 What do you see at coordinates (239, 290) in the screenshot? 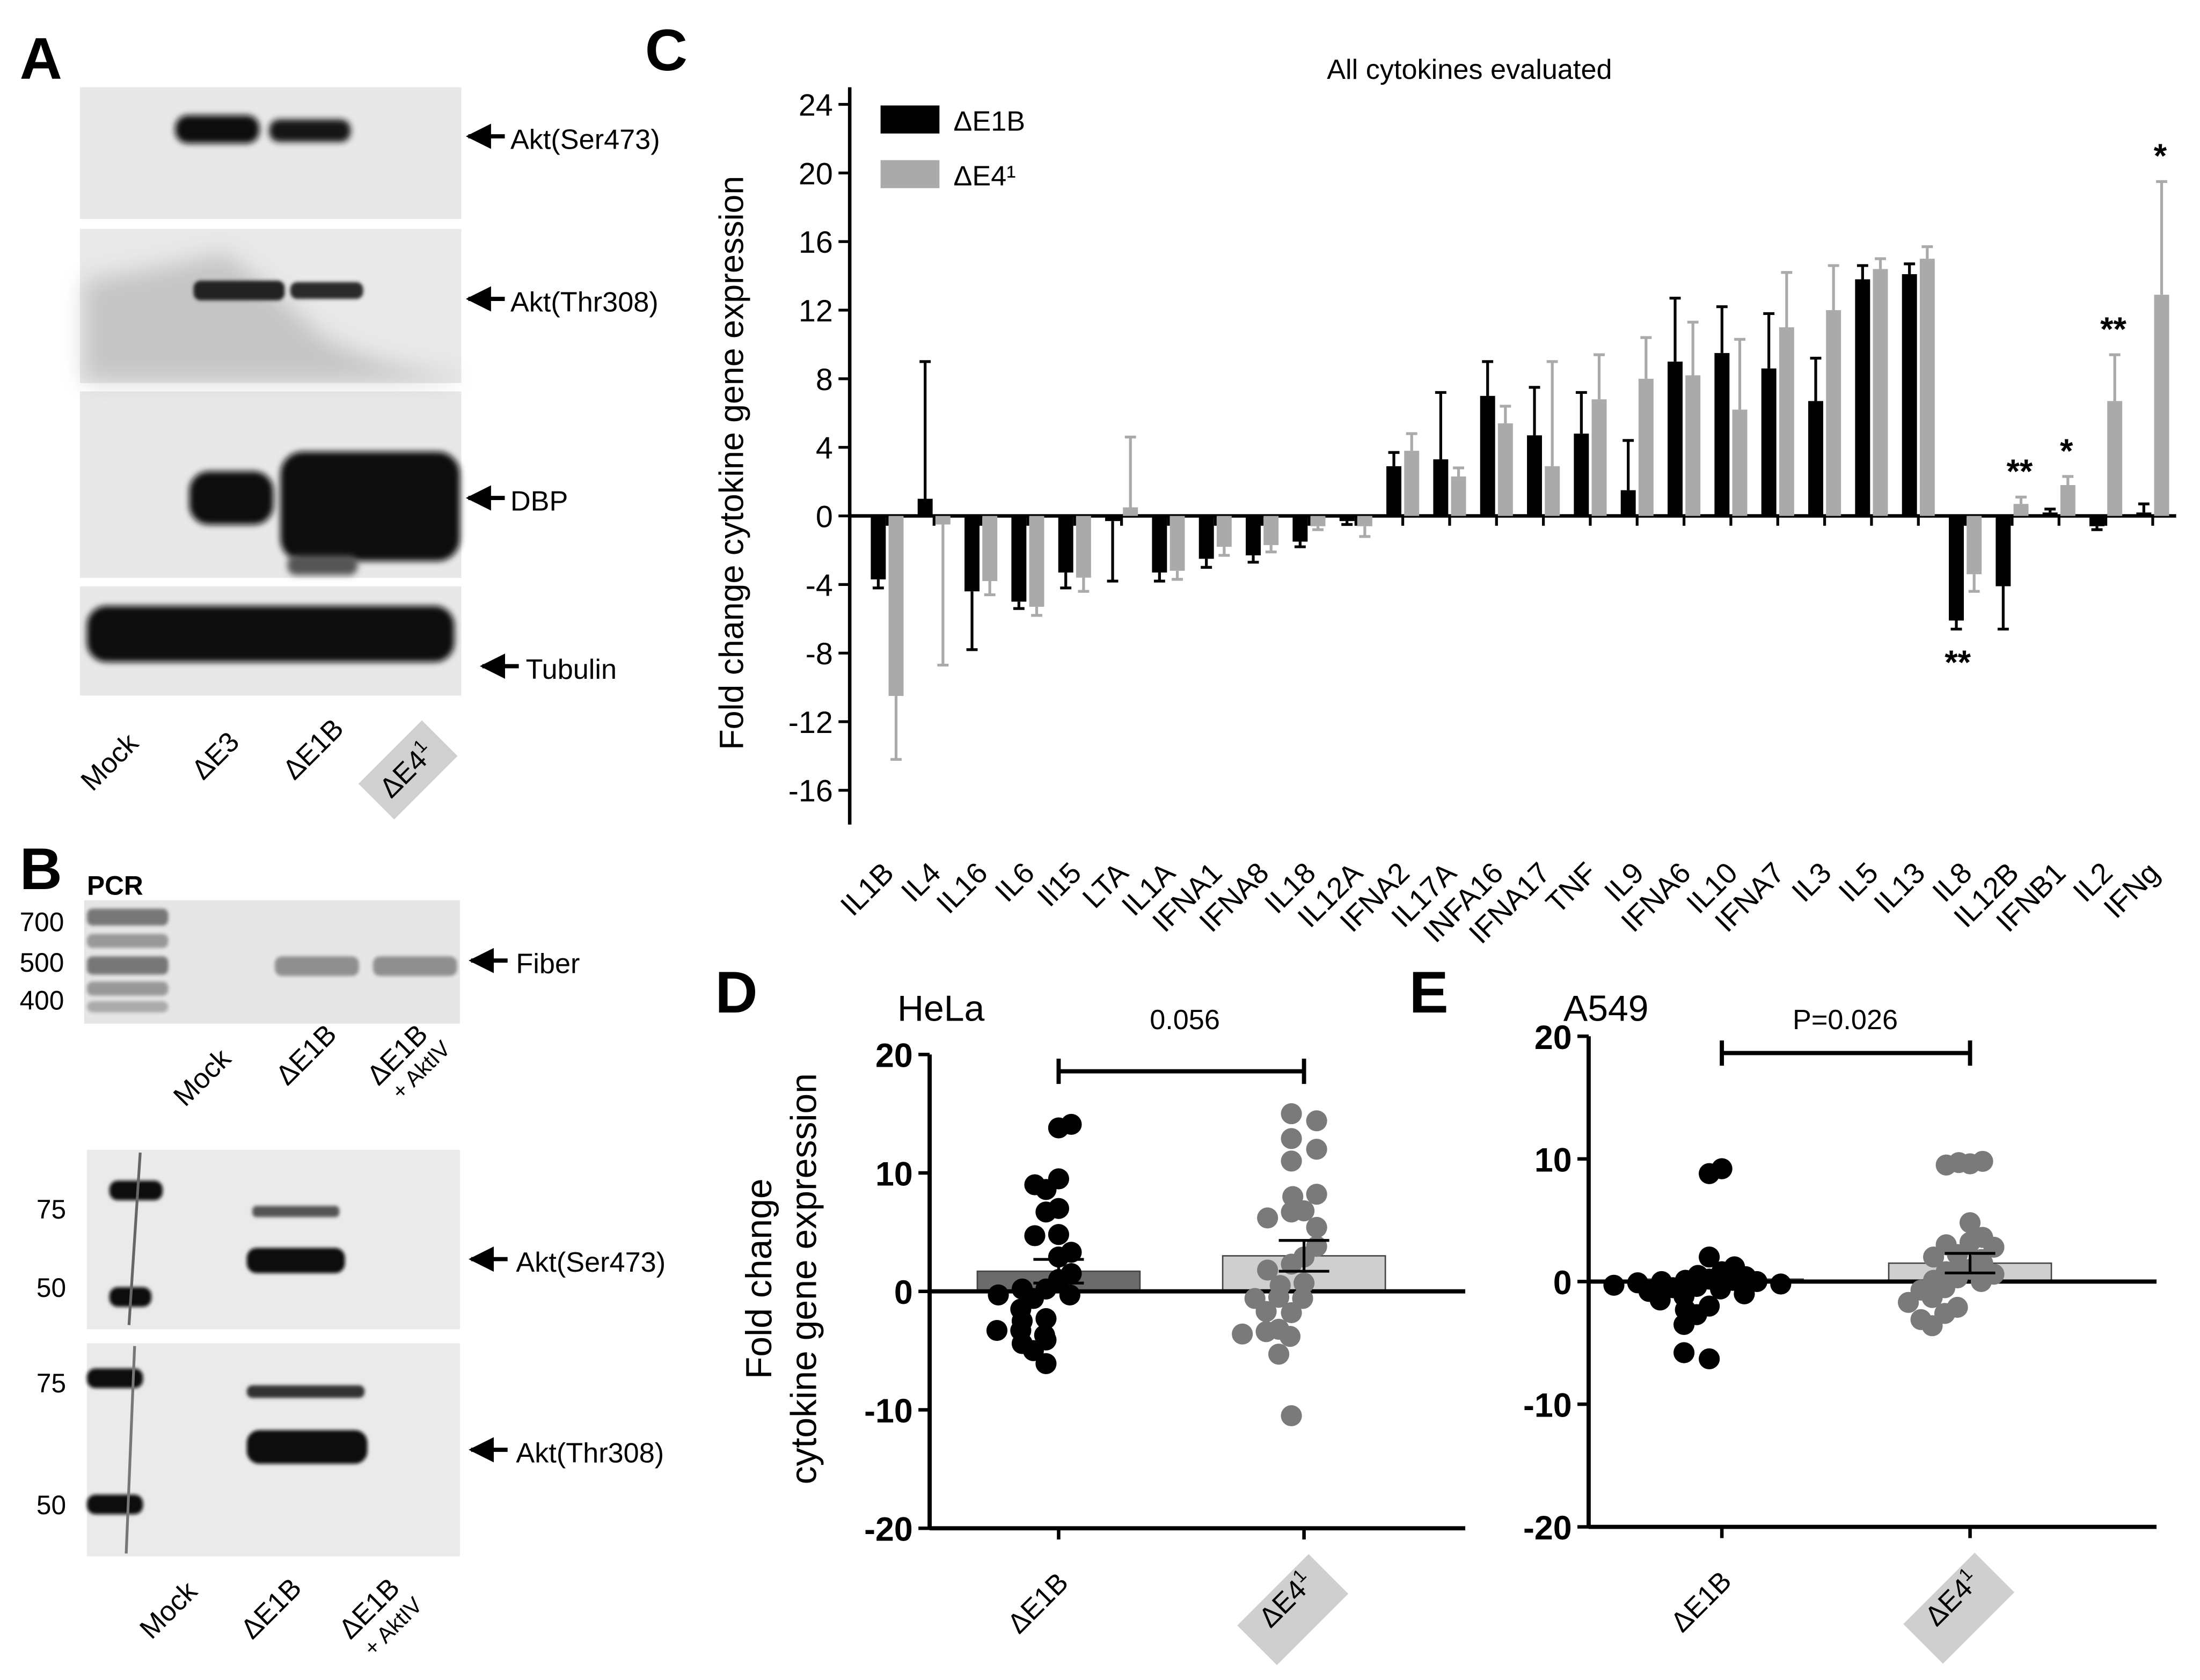
I see `band-thr308-de3` at bounding box center [239, 290].